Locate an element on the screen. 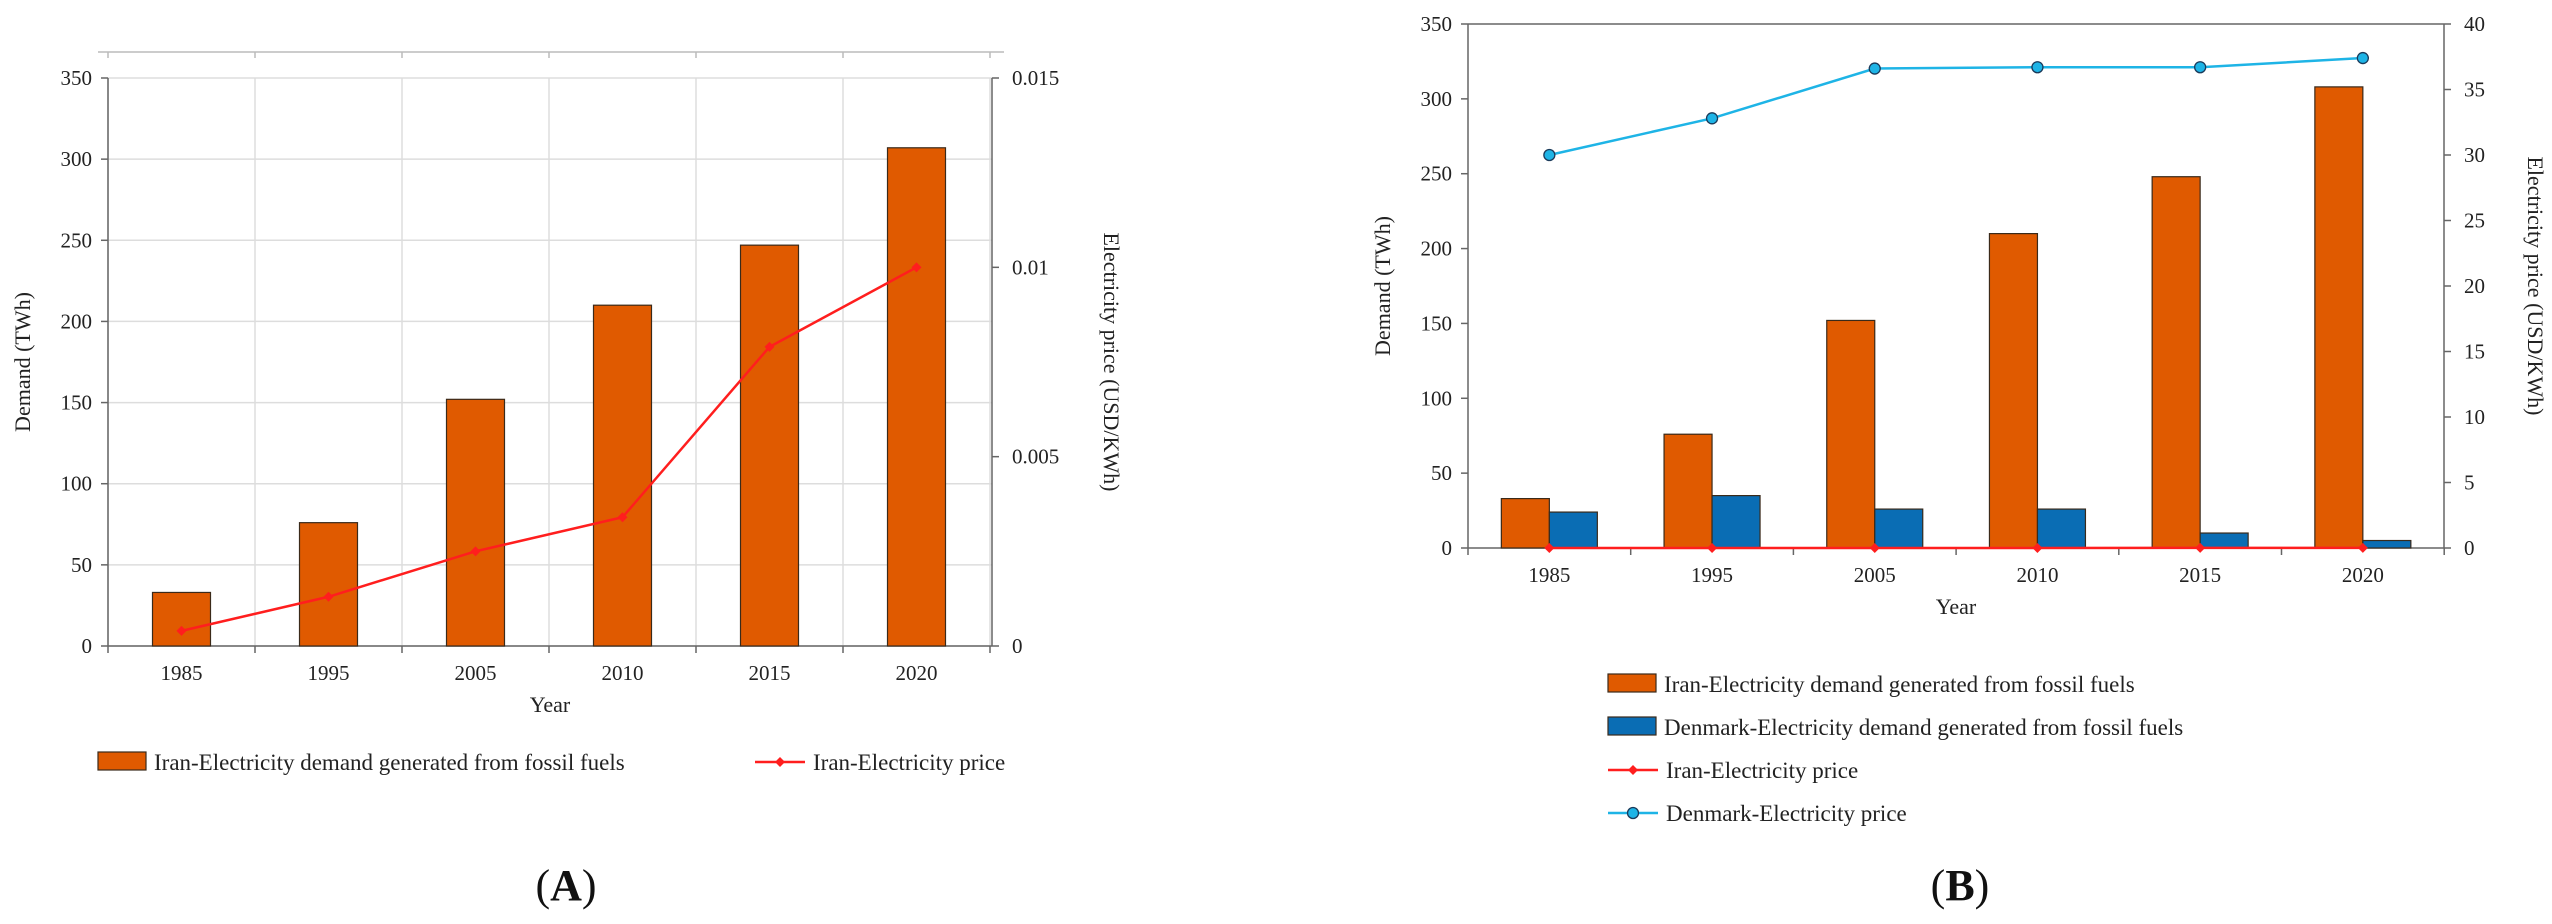 This screenshot has height=924, width=2552. y2-tick-label: 0.005 is located at coordinates (1035, 457).